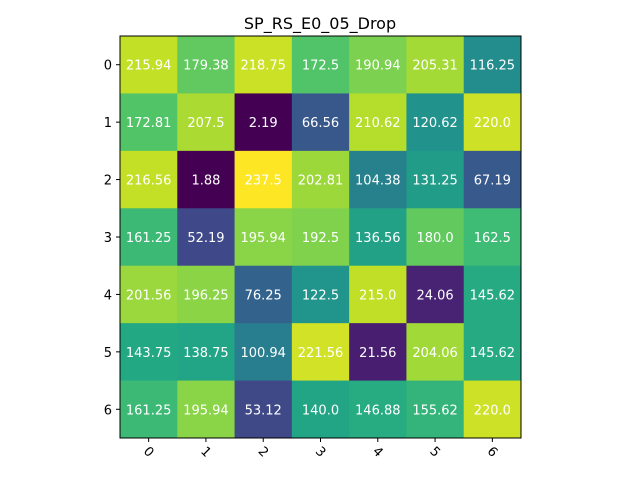 Image resolution: width=640 pixels, height=480 pixels. I want to click on y-tick-label-5: 5, so click(108, 353).